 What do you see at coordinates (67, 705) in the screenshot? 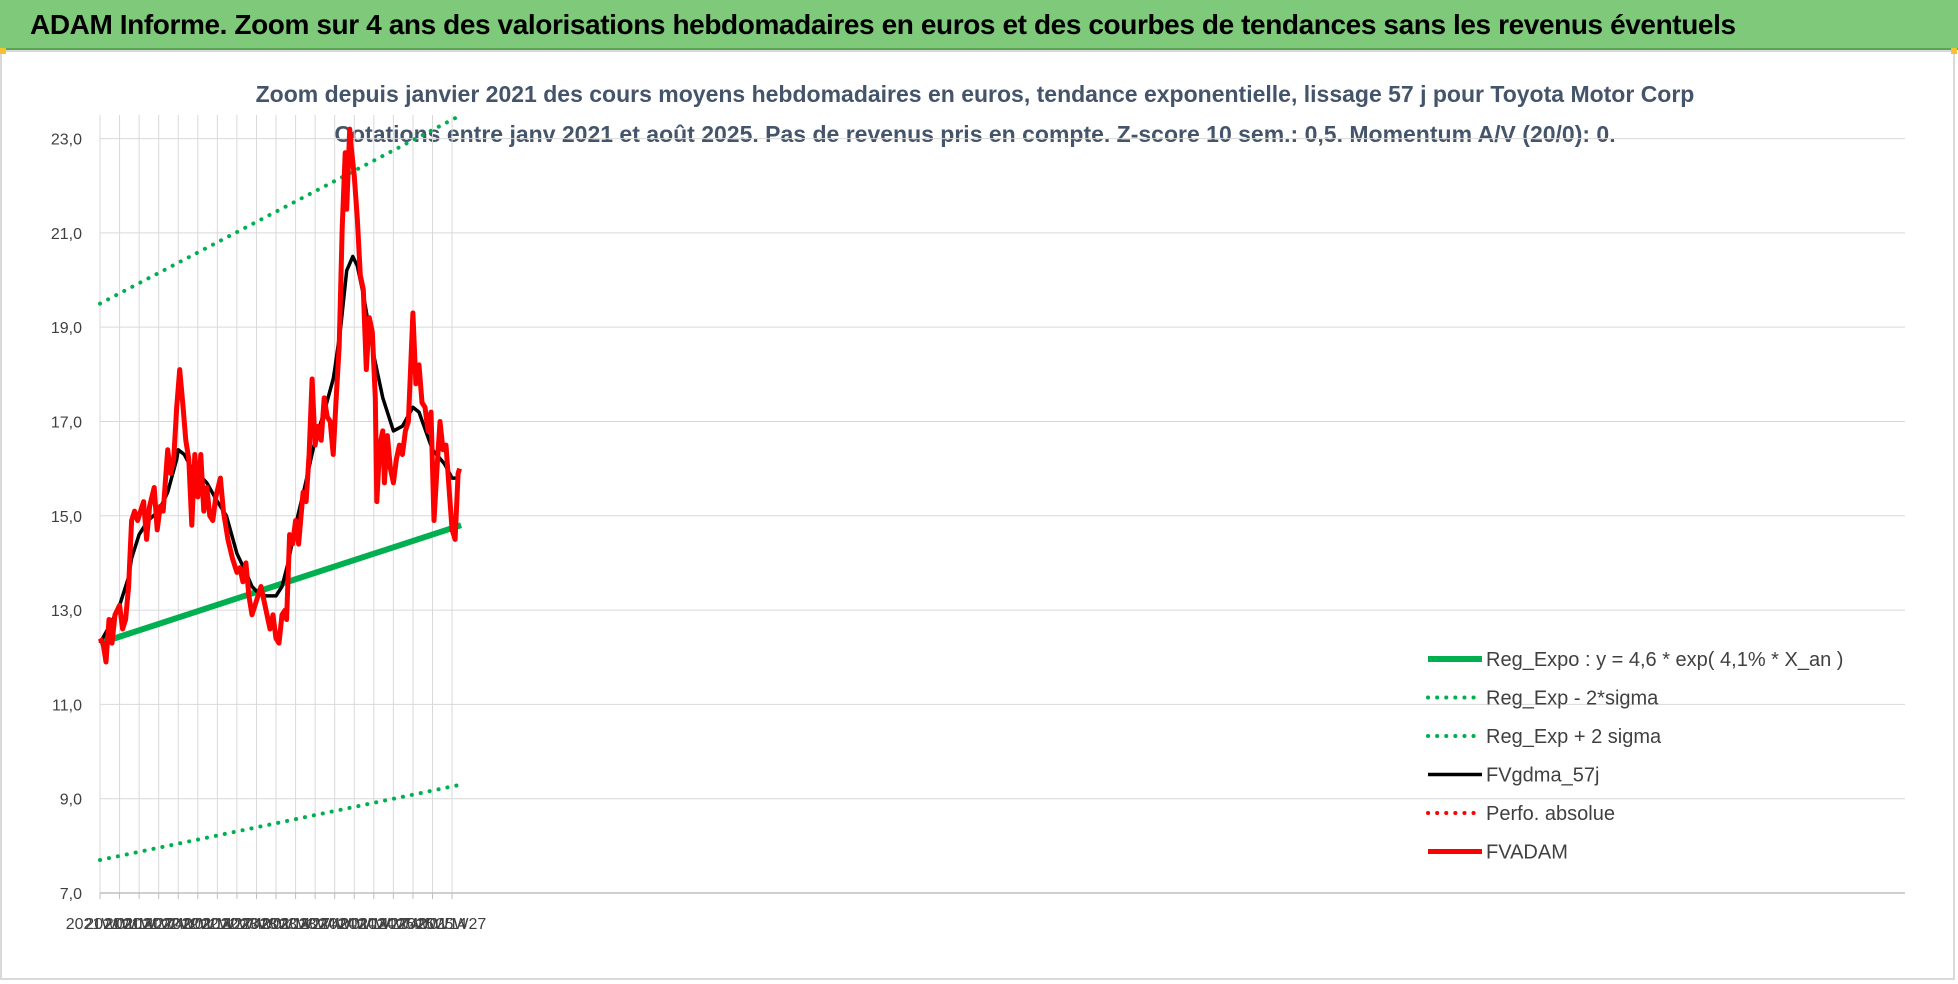
I see `y-tick-label: 11,0` at bounding box center [67, 705].